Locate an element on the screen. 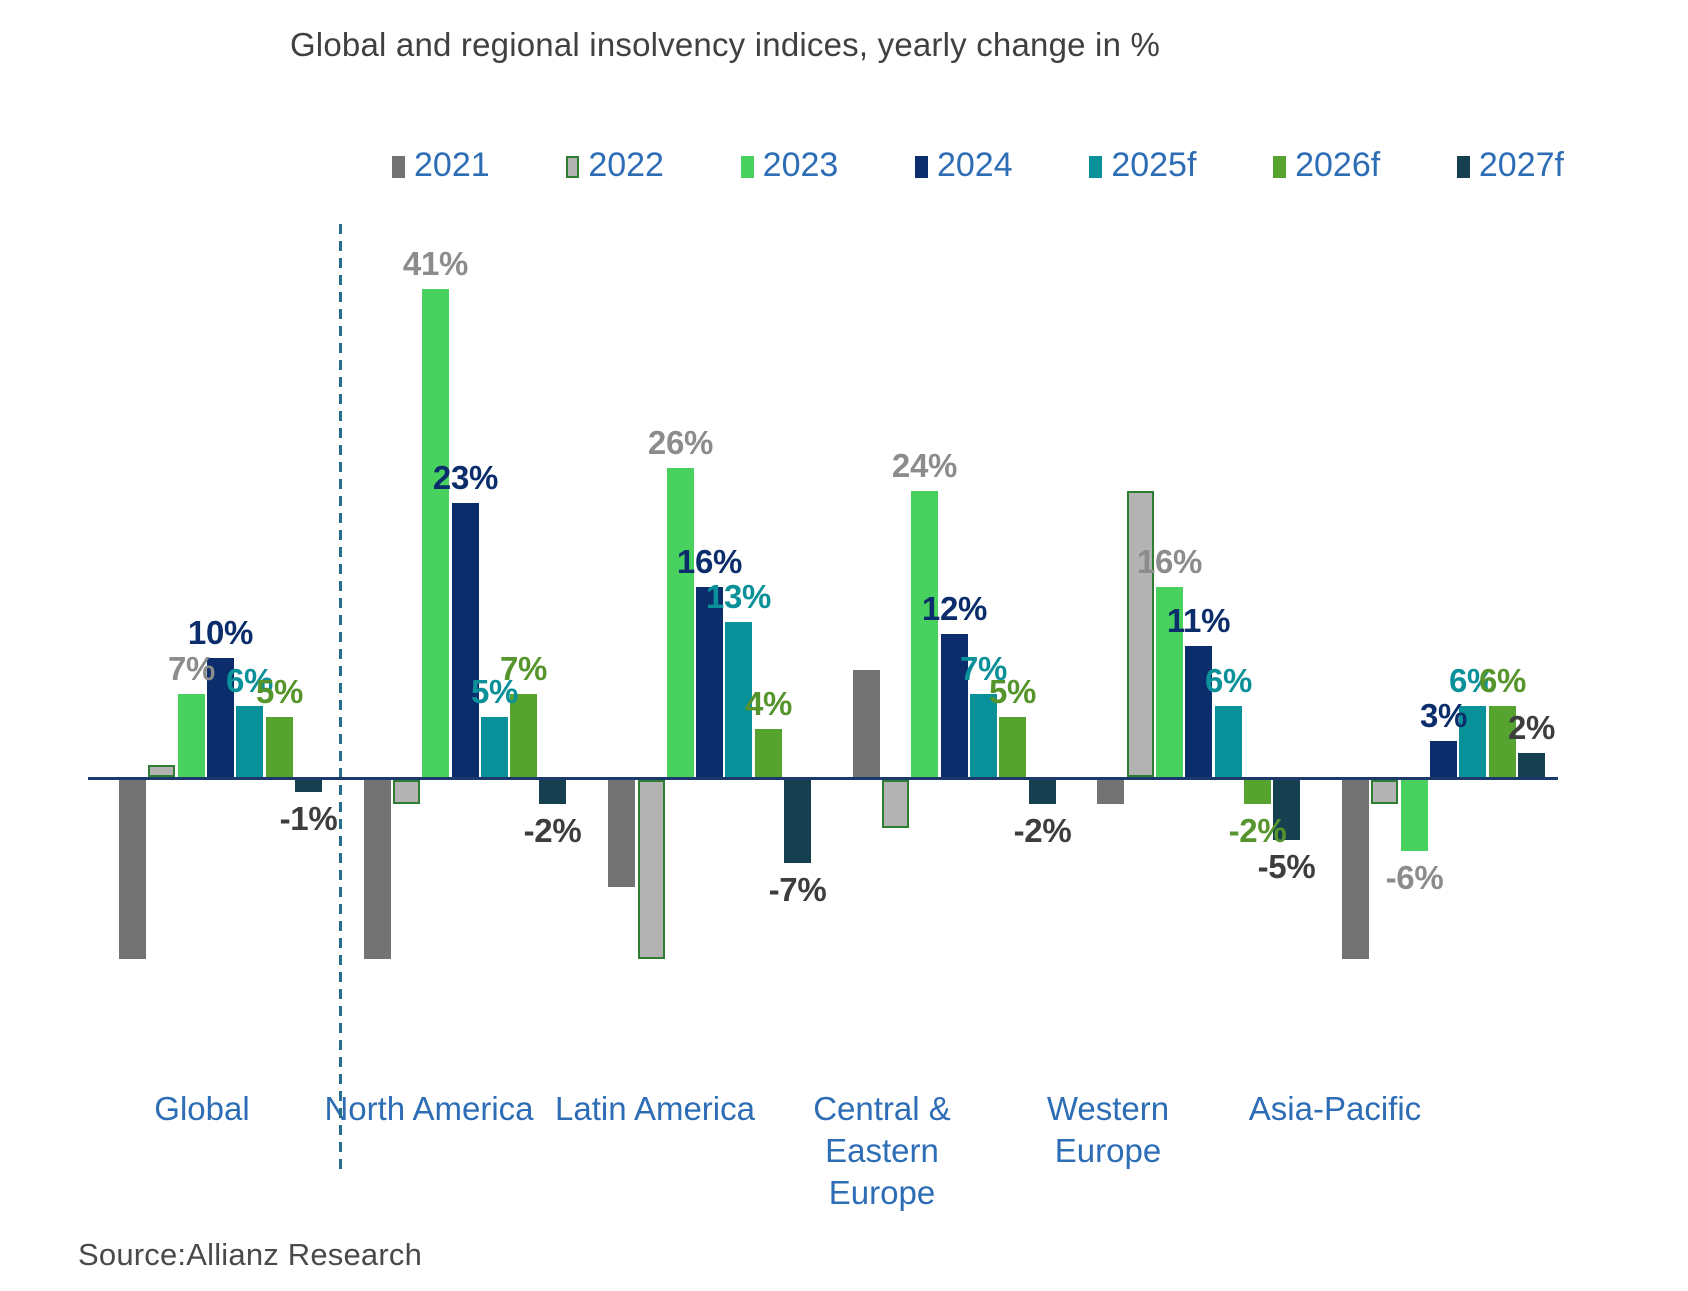 This screenshot has height=1291, width=1688. value-label-2023-global: 7% is located at coordinates (191, 668).